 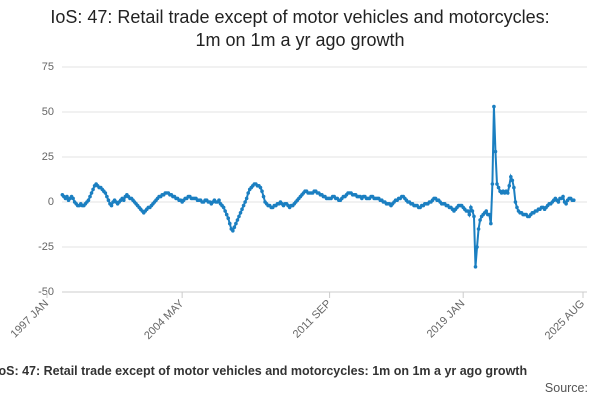 I want to click on y-tick-label: 50, so click(x=48, y=112).